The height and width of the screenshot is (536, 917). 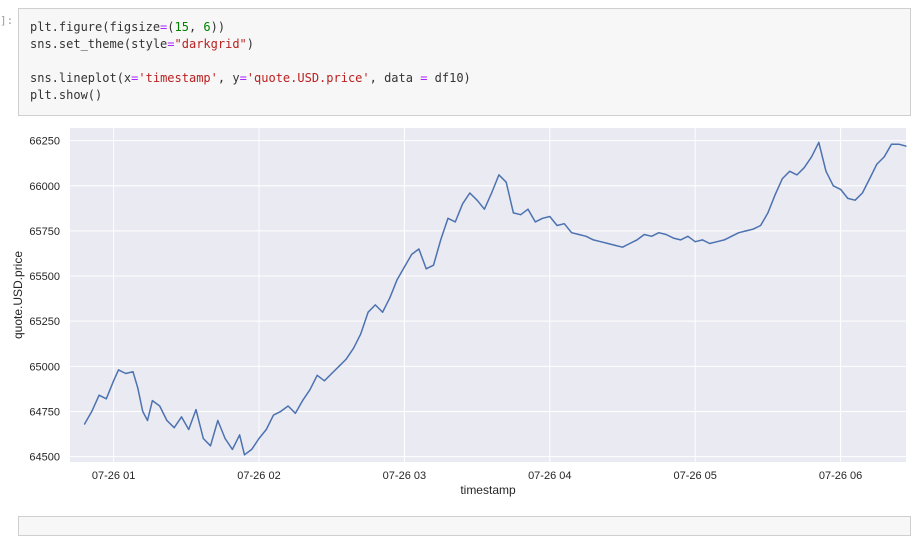 What do you see at coordinates (44, 458) in the screenshot?
I see `y-tick-label: 64500` at bounding box center [44, 458].